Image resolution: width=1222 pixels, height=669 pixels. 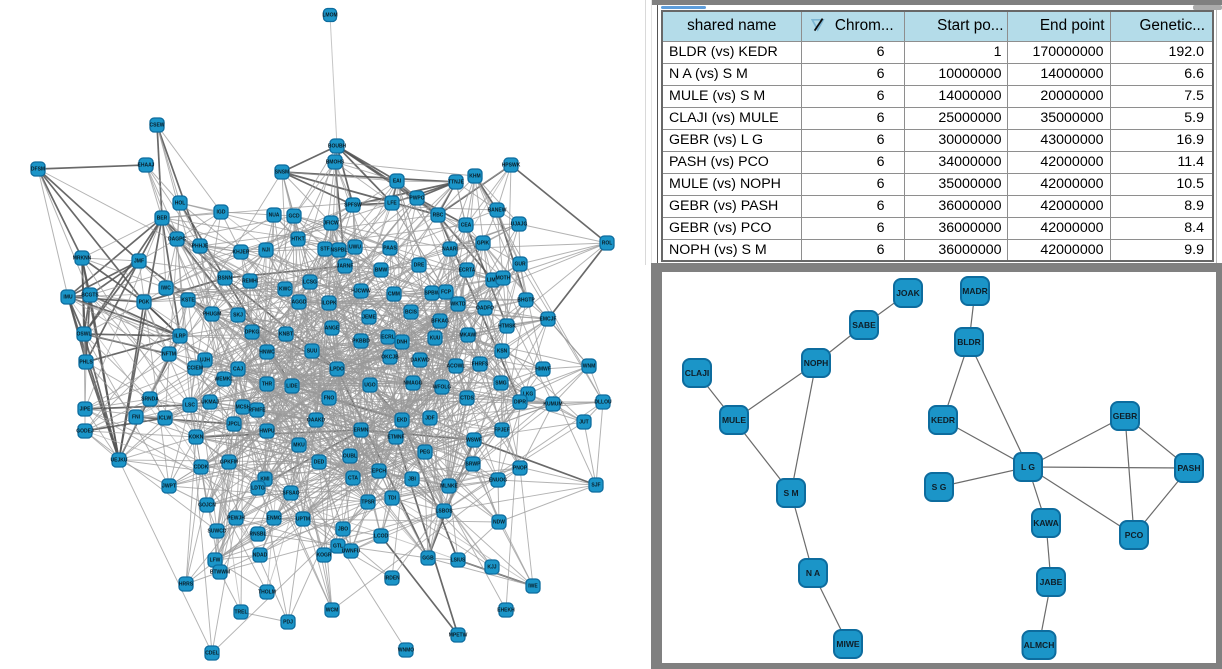 What do you see at coordinates (316, 421) in the screenshot?
I see `svg-text: OAAKD` at bounding box center [316, 421].